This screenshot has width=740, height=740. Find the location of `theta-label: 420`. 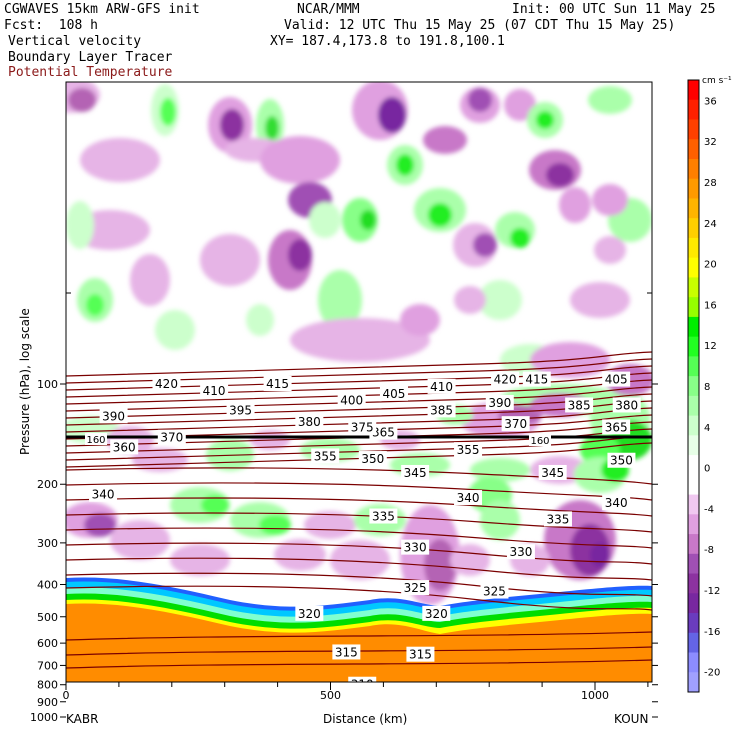

theta-label: 420 is located at coordinates (505, 380).